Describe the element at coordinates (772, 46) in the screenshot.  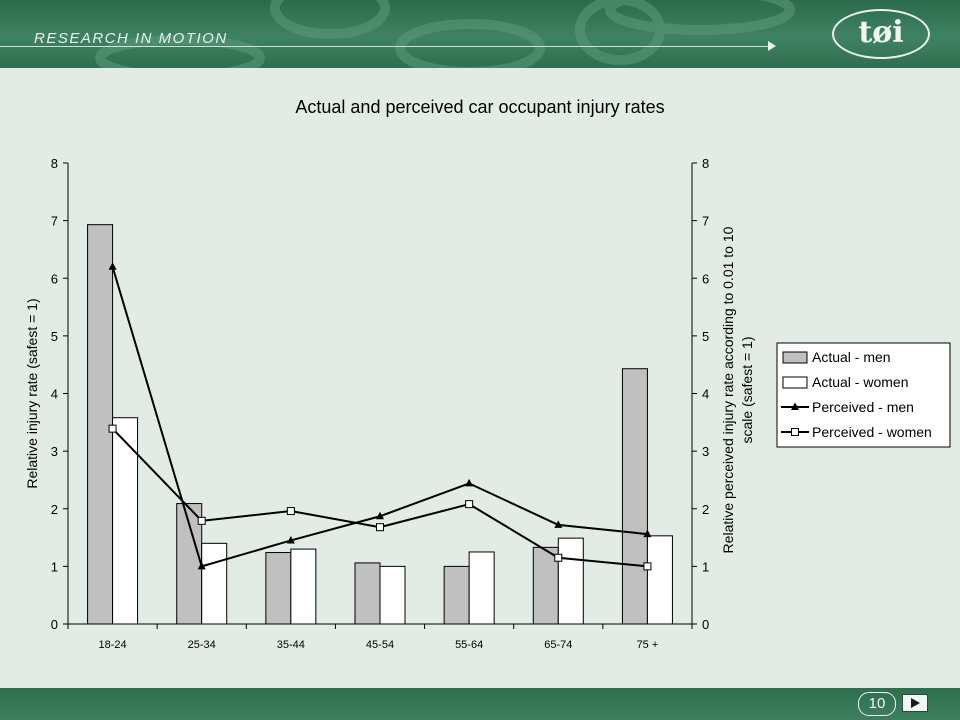
I see `arrow-right-icon` at that location.